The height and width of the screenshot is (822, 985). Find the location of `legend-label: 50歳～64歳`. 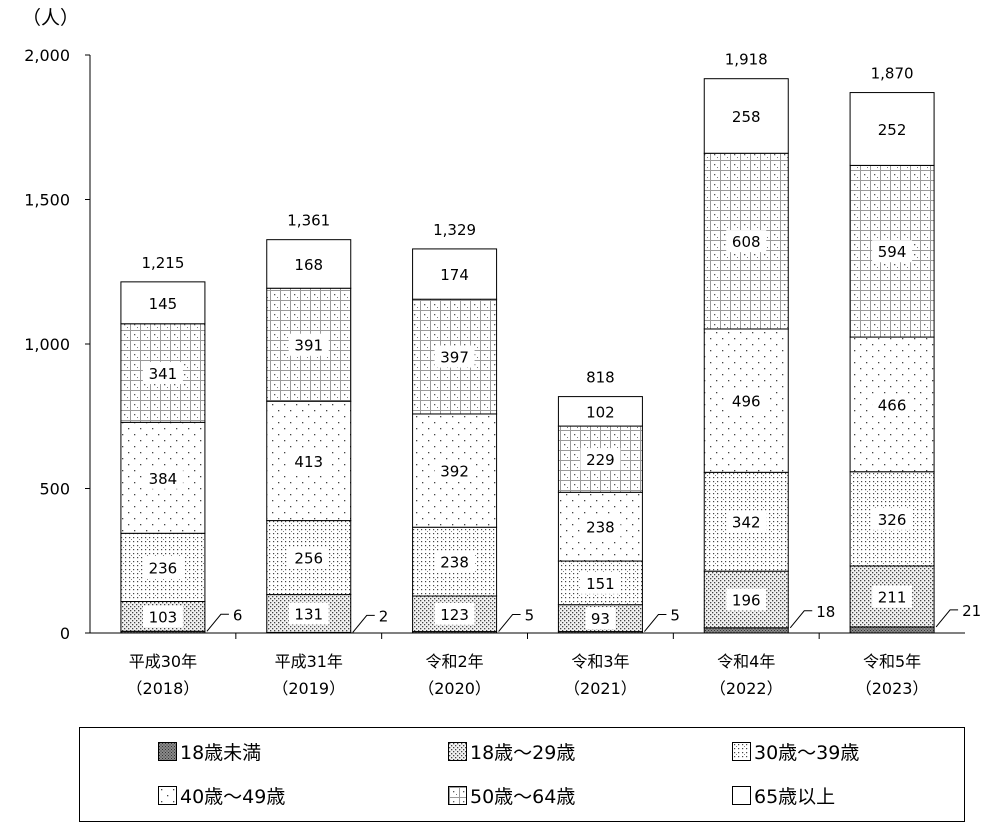

legend-label: 50歳～64歳 is located at coordinates (523, 796).